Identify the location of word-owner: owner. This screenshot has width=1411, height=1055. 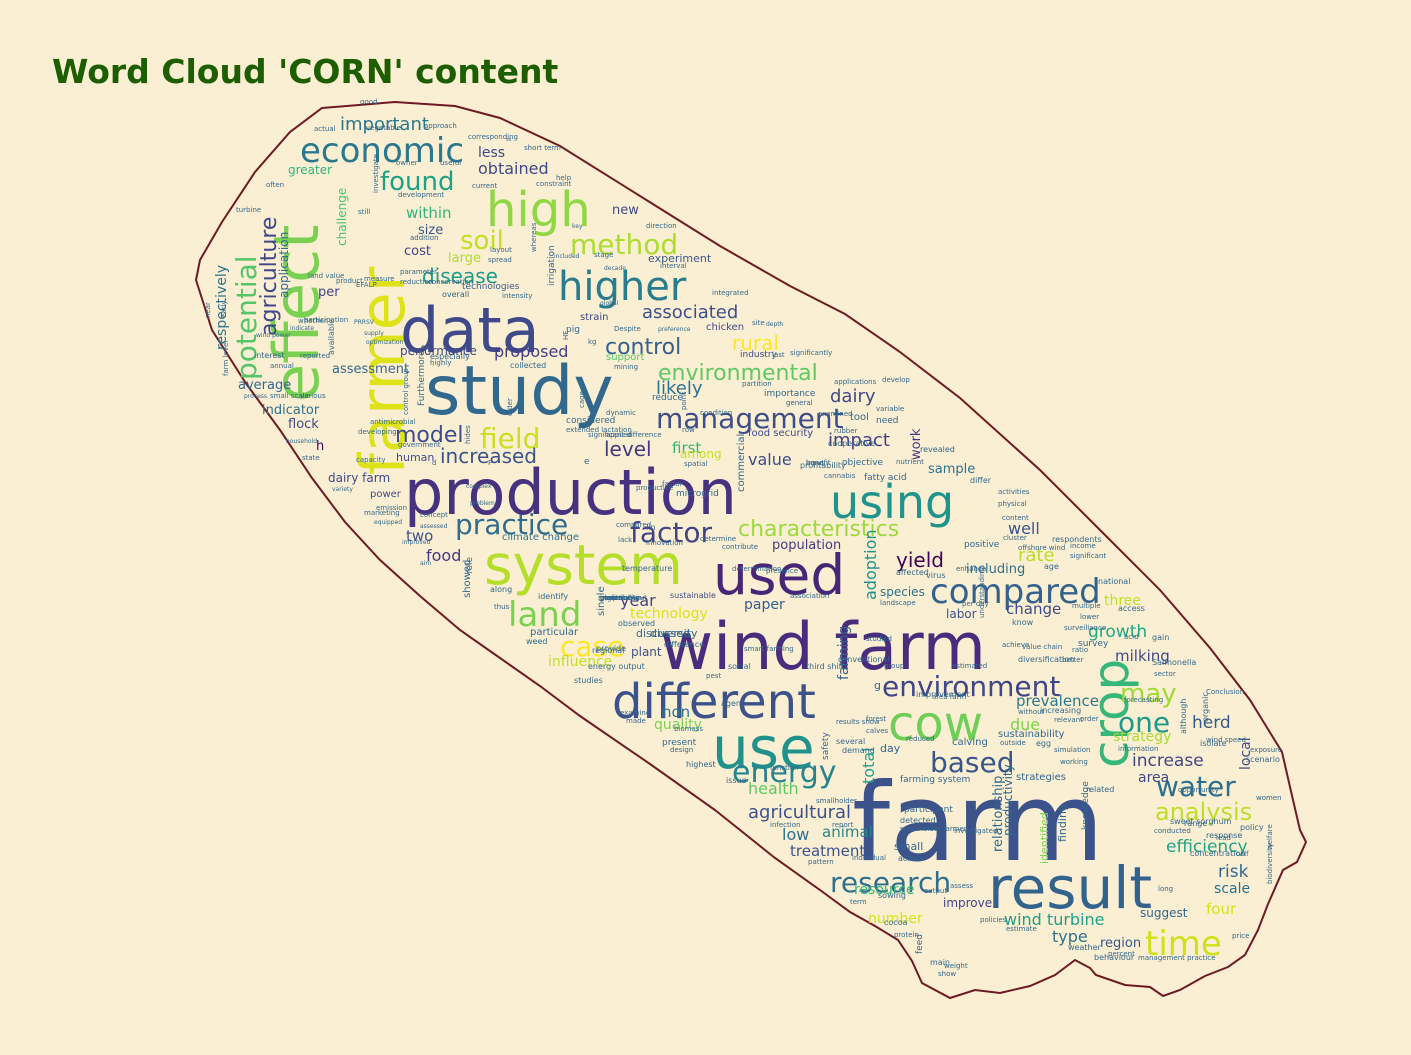
(407, 163).